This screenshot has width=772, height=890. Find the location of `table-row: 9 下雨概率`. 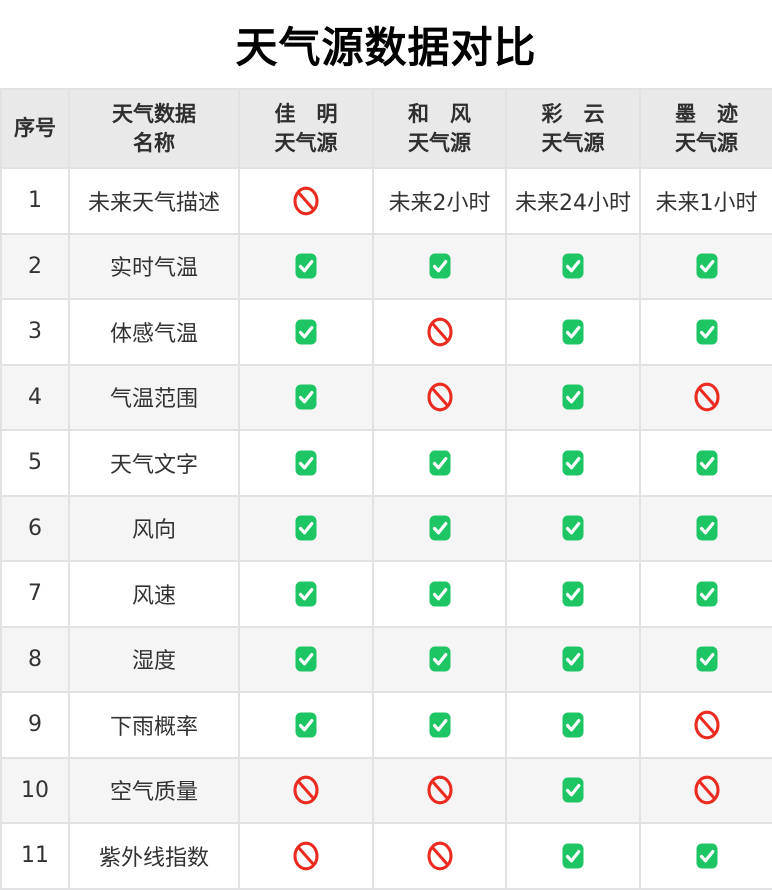

table-row: 9 下雨概率 is located at coordinates (386, 725).